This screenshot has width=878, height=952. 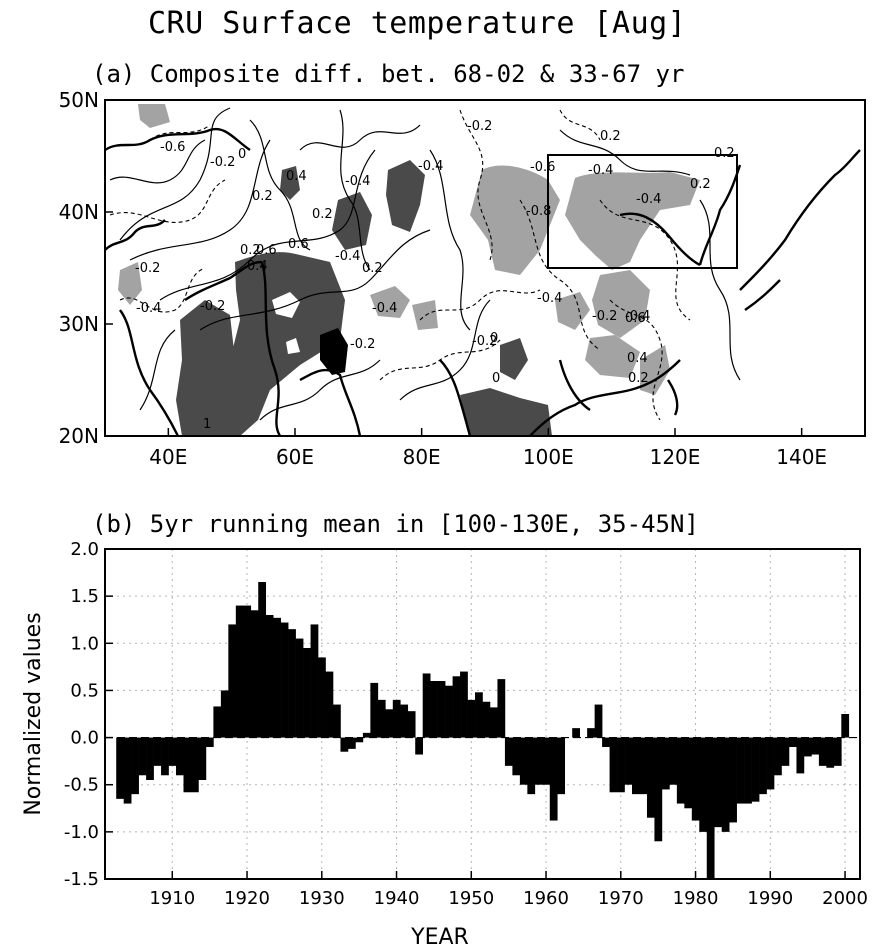 What do you see at coordinates (334, 351) in the screenshot?
I see `black-shading` at bounding box center [334, 351].